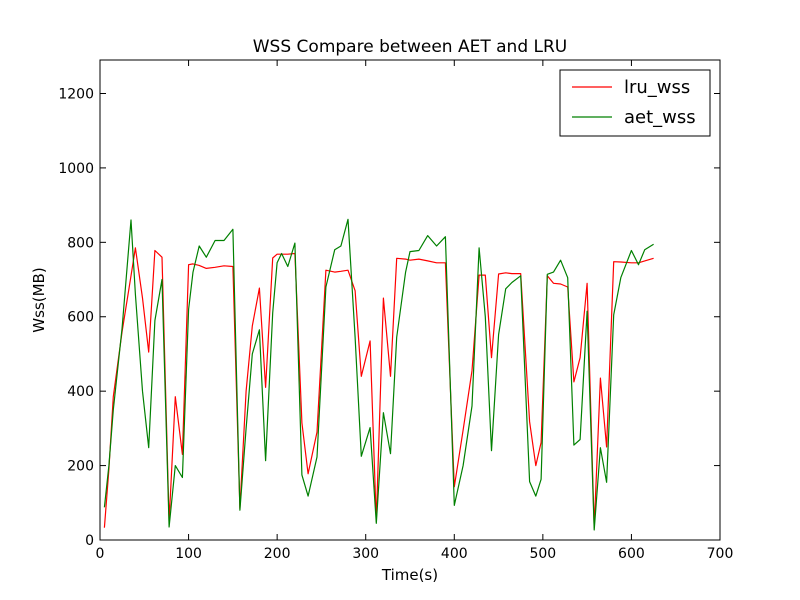 This screenshot has height=600, width=800. Describe the element at coordinates (720, 554) in the screenshot. I see `x-tick-label: 700` at that location.